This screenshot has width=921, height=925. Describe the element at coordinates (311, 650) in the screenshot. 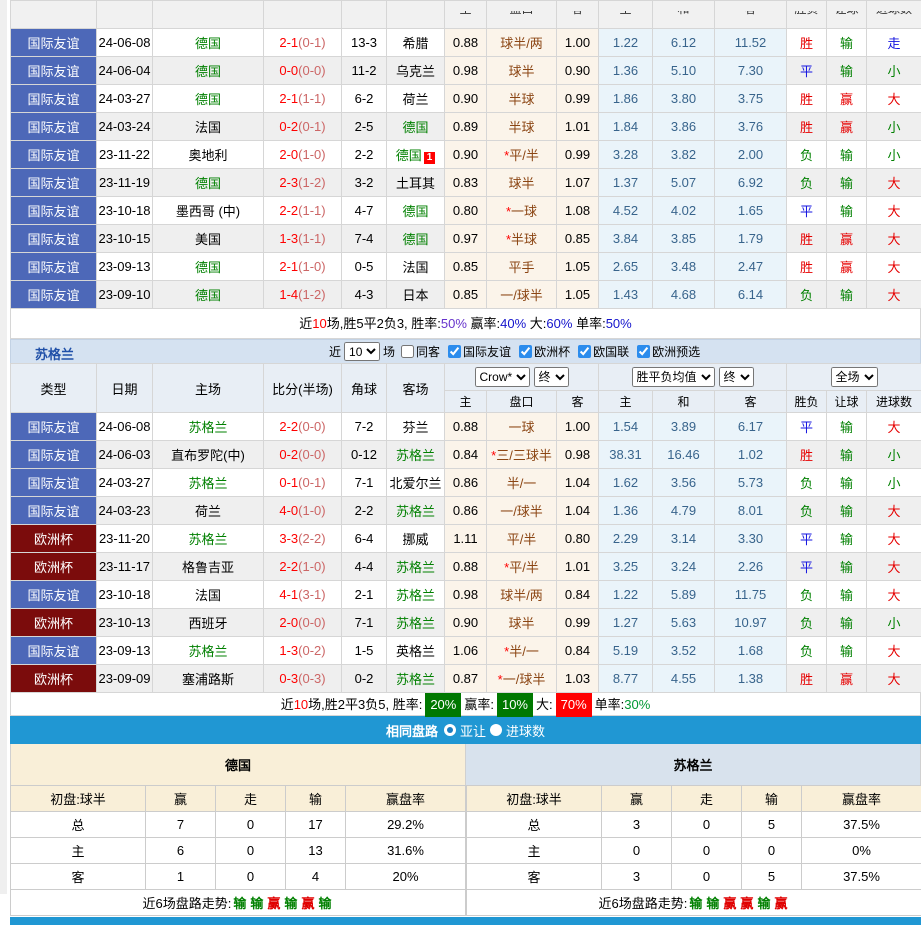

I see `half-time-score: (0-2)` at that location.